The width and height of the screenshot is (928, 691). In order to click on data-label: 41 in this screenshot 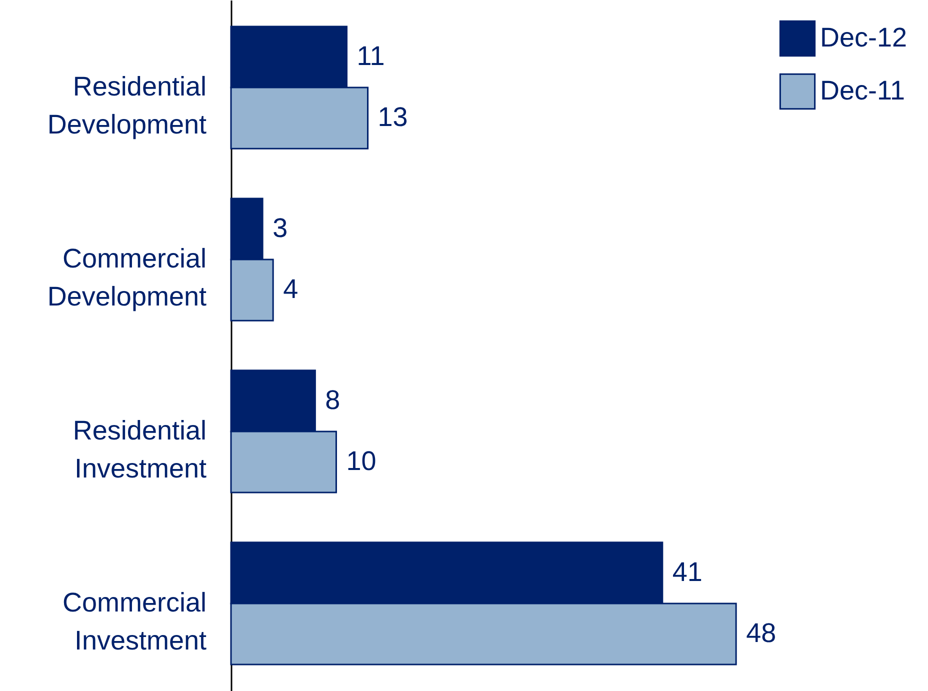, I will do `click(687, 571)`.